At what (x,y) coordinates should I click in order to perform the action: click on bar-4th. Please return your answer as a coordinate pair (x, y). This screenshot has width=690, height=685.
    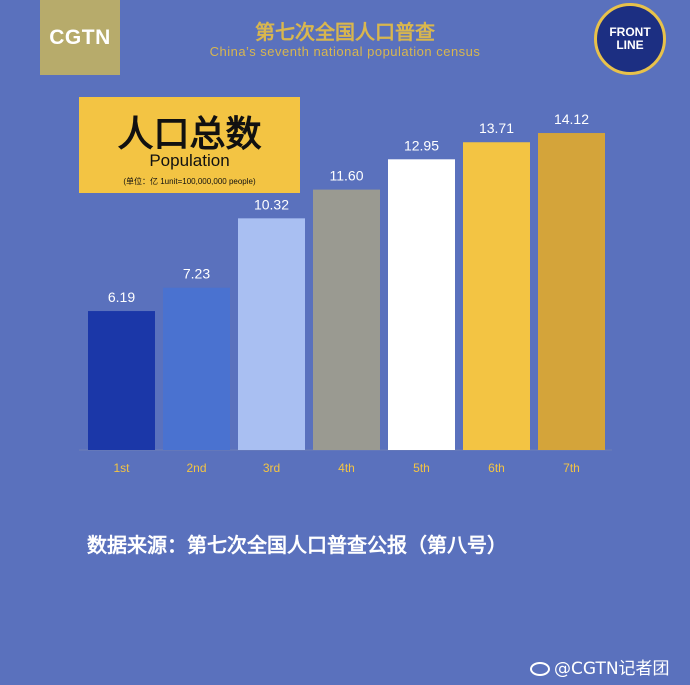
    Looking at the image, I should click on (346, 320).